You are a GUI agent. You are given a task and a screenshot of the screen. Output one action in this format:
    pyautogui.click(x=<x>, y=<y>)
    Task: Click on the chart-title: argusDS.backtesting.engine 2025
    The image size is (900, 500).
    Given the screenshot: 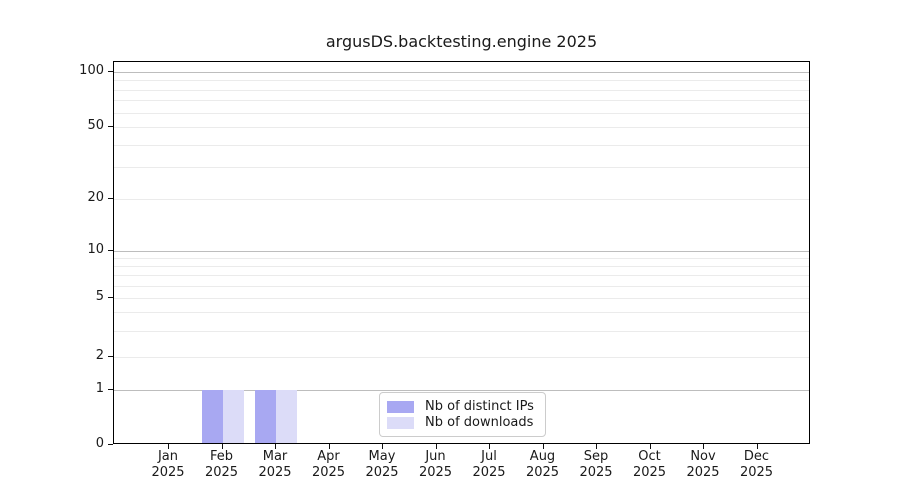 What is the action you would take?
    pyautogui.click(x=461, y=41)
    